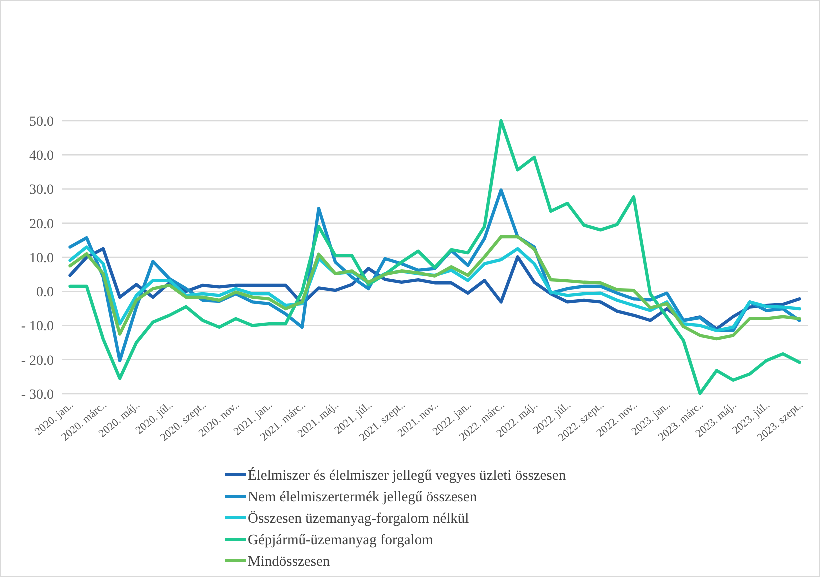  What do you see at coordinates (42, 122) in the screenshot?
I see `y-tick-label: 50.0` at bounding box center [42, 122].